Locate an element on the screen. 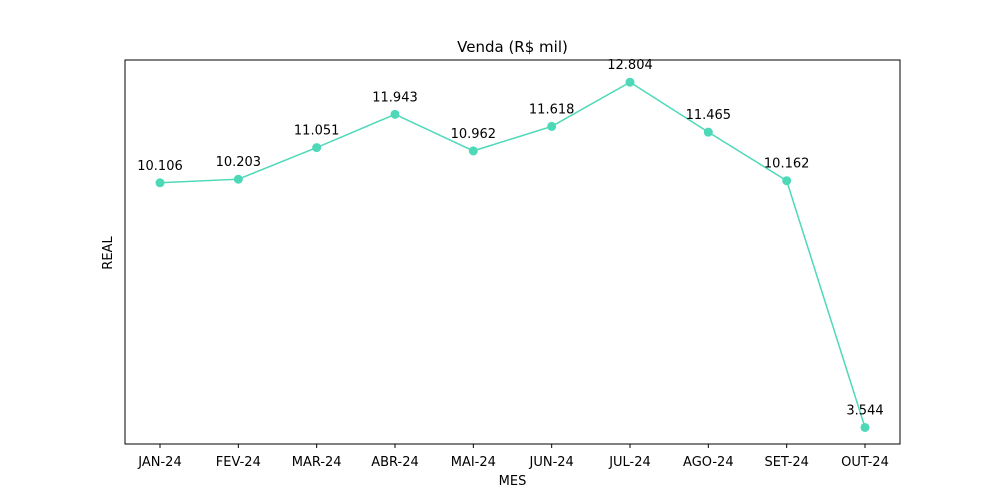 Image resolution: width=1000 pixels, height=504 pixels. y-axis-label: REAL is located at coordinates (108, 253).